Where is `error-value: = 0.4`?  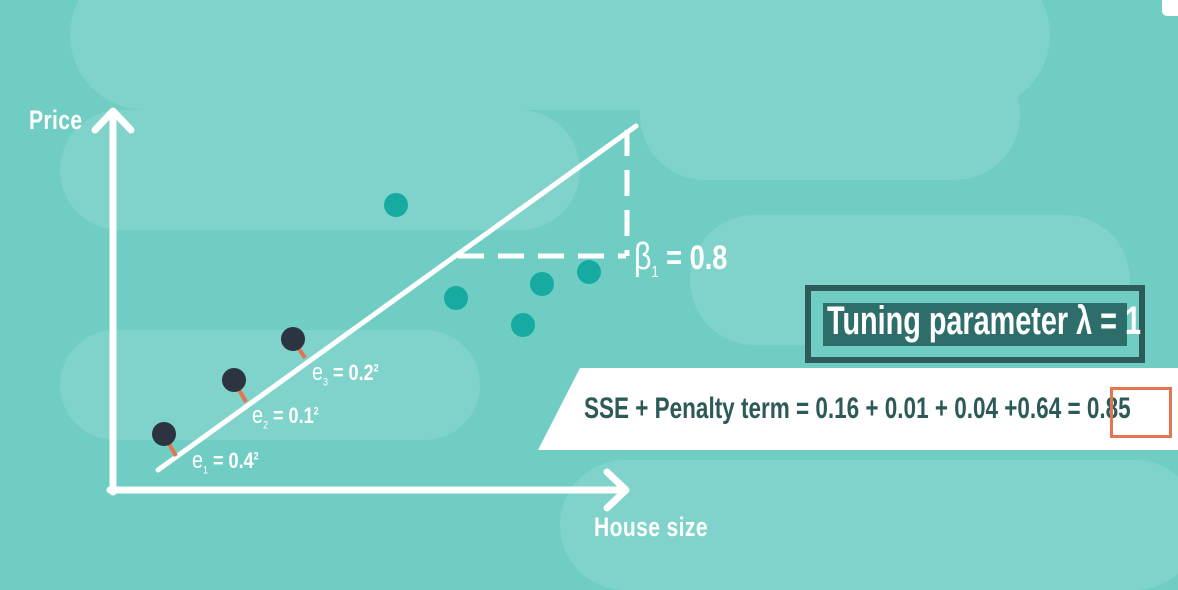 error-value: = 0.4 is located at coordinates (233, 460).